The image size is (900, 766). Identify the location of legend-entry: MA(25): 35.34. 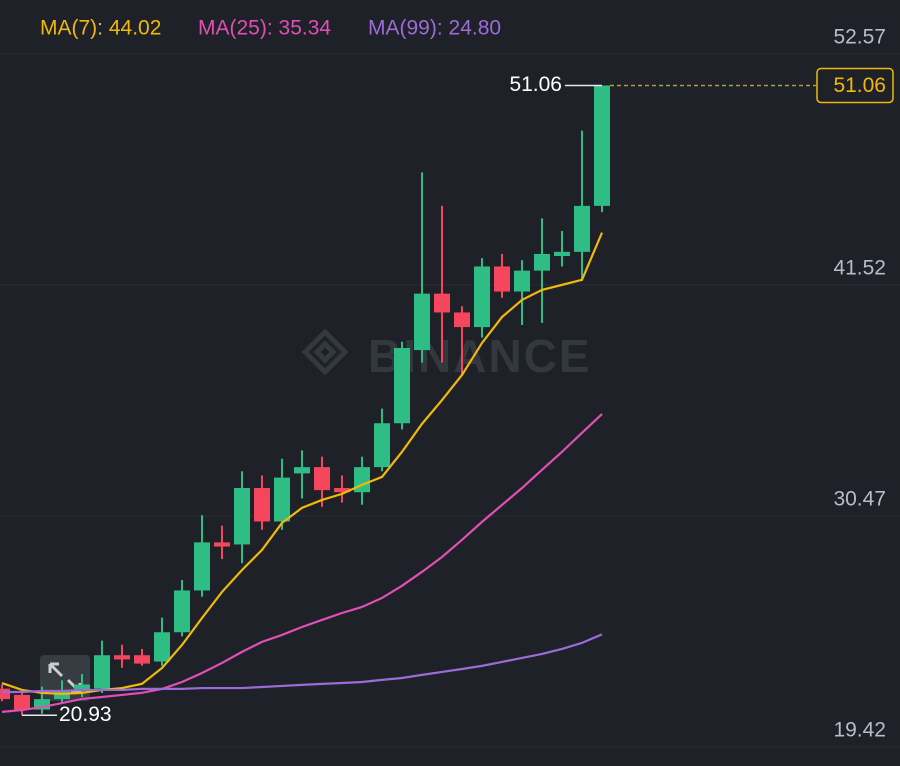
(264, 28).